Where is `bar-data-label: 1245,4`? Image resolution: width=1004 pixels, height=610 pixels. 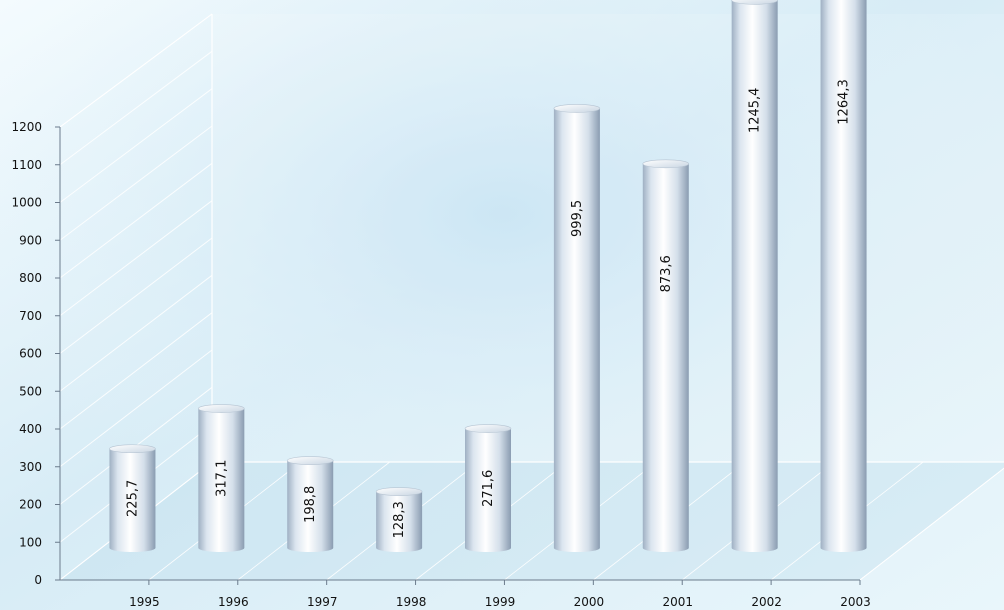 bar-data-label: 1245,4 is located at coordinates (755, 111).